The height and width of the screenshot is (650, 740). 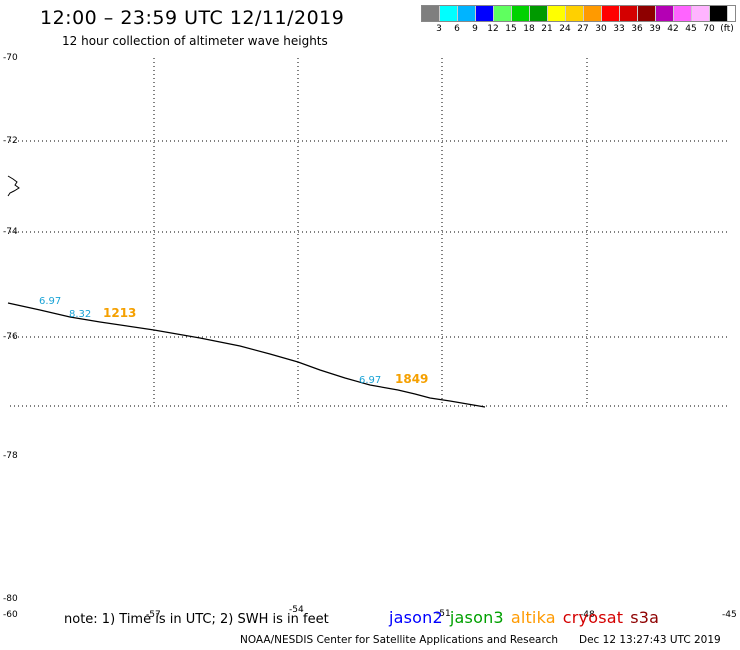 What do you see at coordinates (729, 615) in the screenshot?
I see `lon-label: -45` at bounding box center [729, 615].